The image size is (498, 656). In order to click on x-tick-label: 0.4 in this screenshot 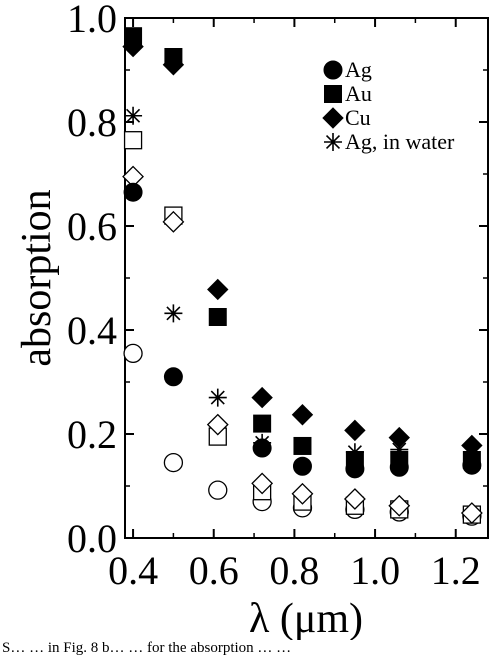, I will do `click(133, 570)`.